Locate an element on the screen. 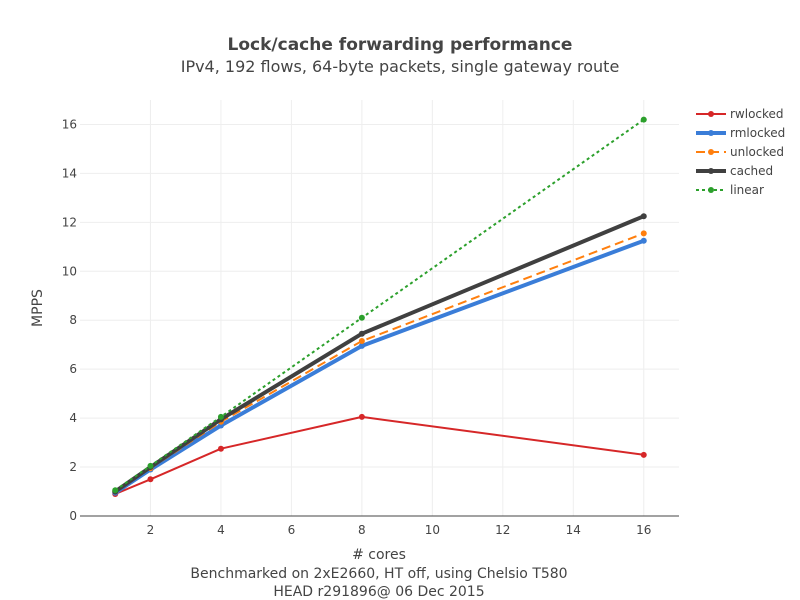 This screenshot has width=800, height=600. x-axis-label: # cores is located at coordinates (379, 555).